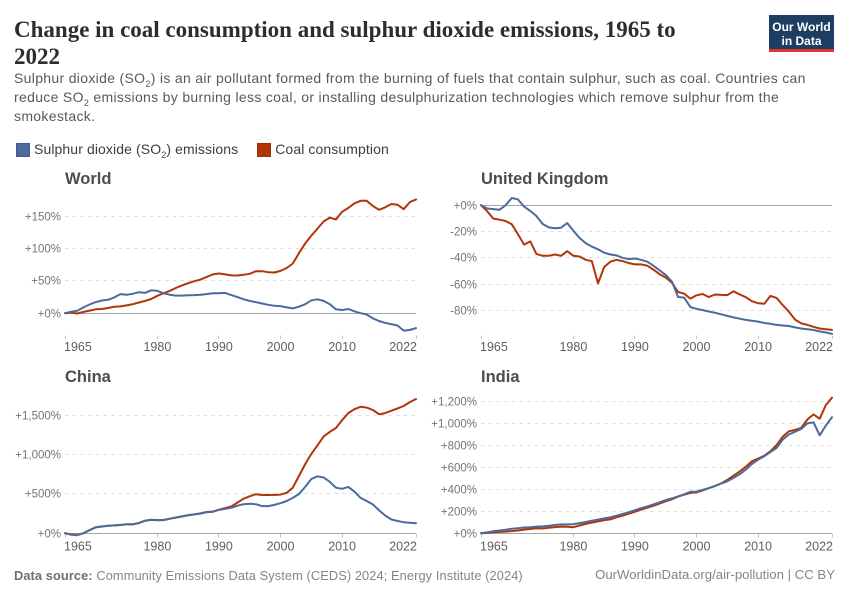  I want to click on svg-text: -60%, so click(463, 286).